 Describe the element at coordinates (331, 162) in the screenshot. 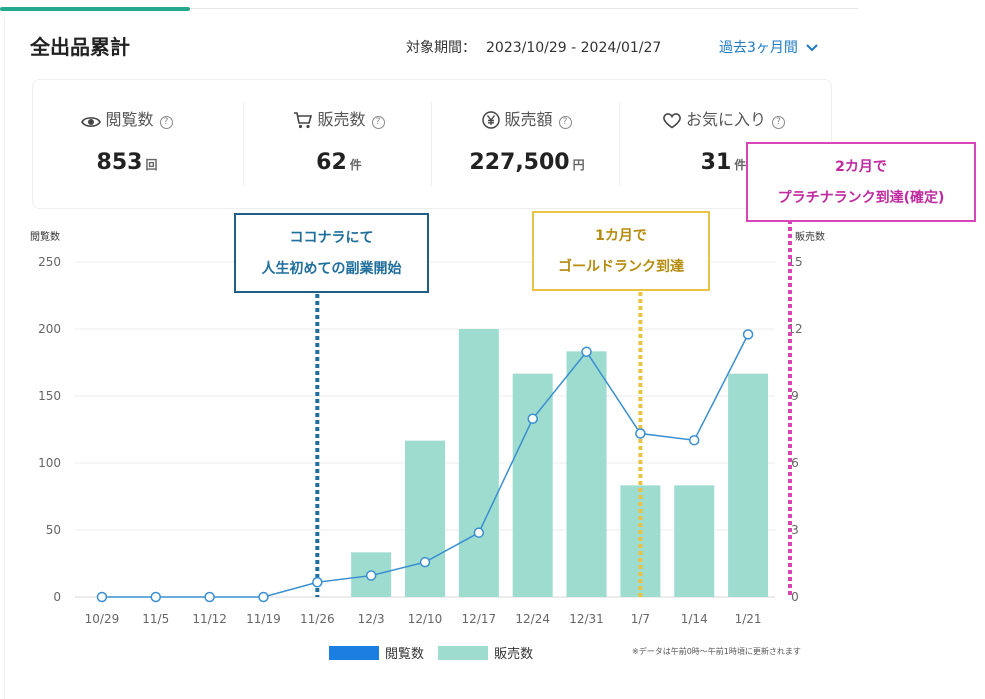

I see `stat-value: 62` at that location.